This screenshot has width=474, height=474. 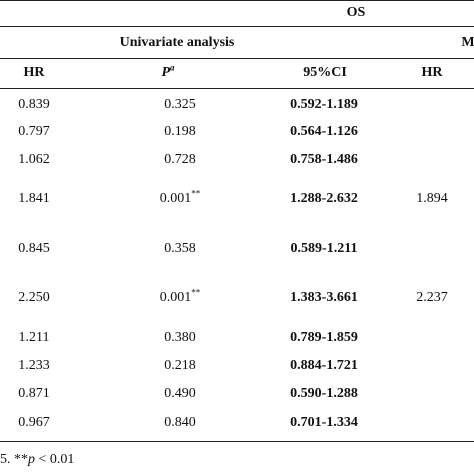 I want to click on cell-p: 0.380, so click(x=180, y=338).